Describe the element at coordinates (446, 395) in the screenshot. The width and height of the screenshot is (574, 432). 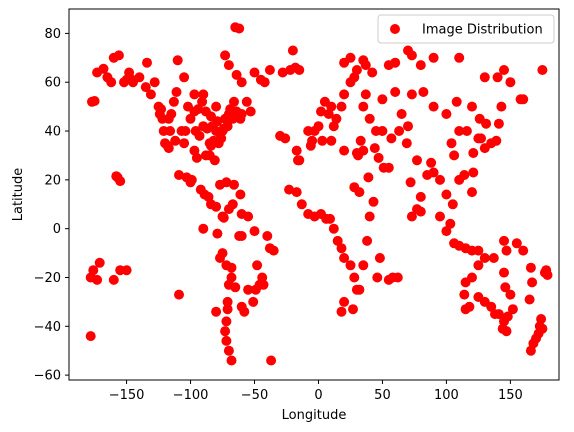
I see `x-tick-label: 100` at that location.